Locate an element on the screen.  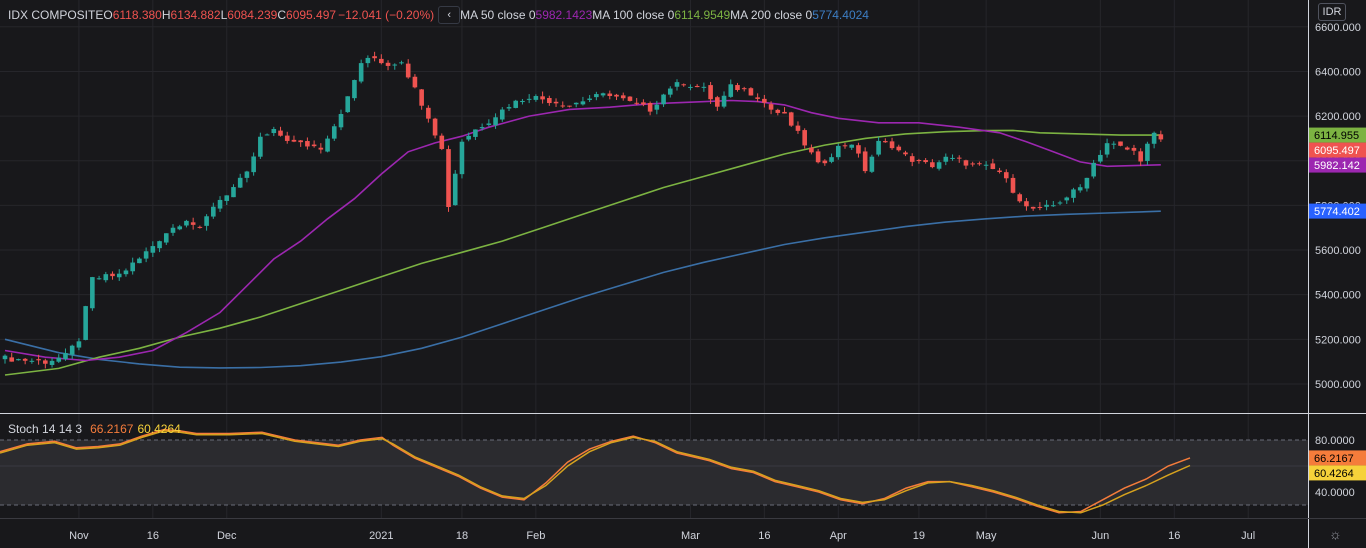
gear-icon: ☼ is located at coordinates (1335, 534).